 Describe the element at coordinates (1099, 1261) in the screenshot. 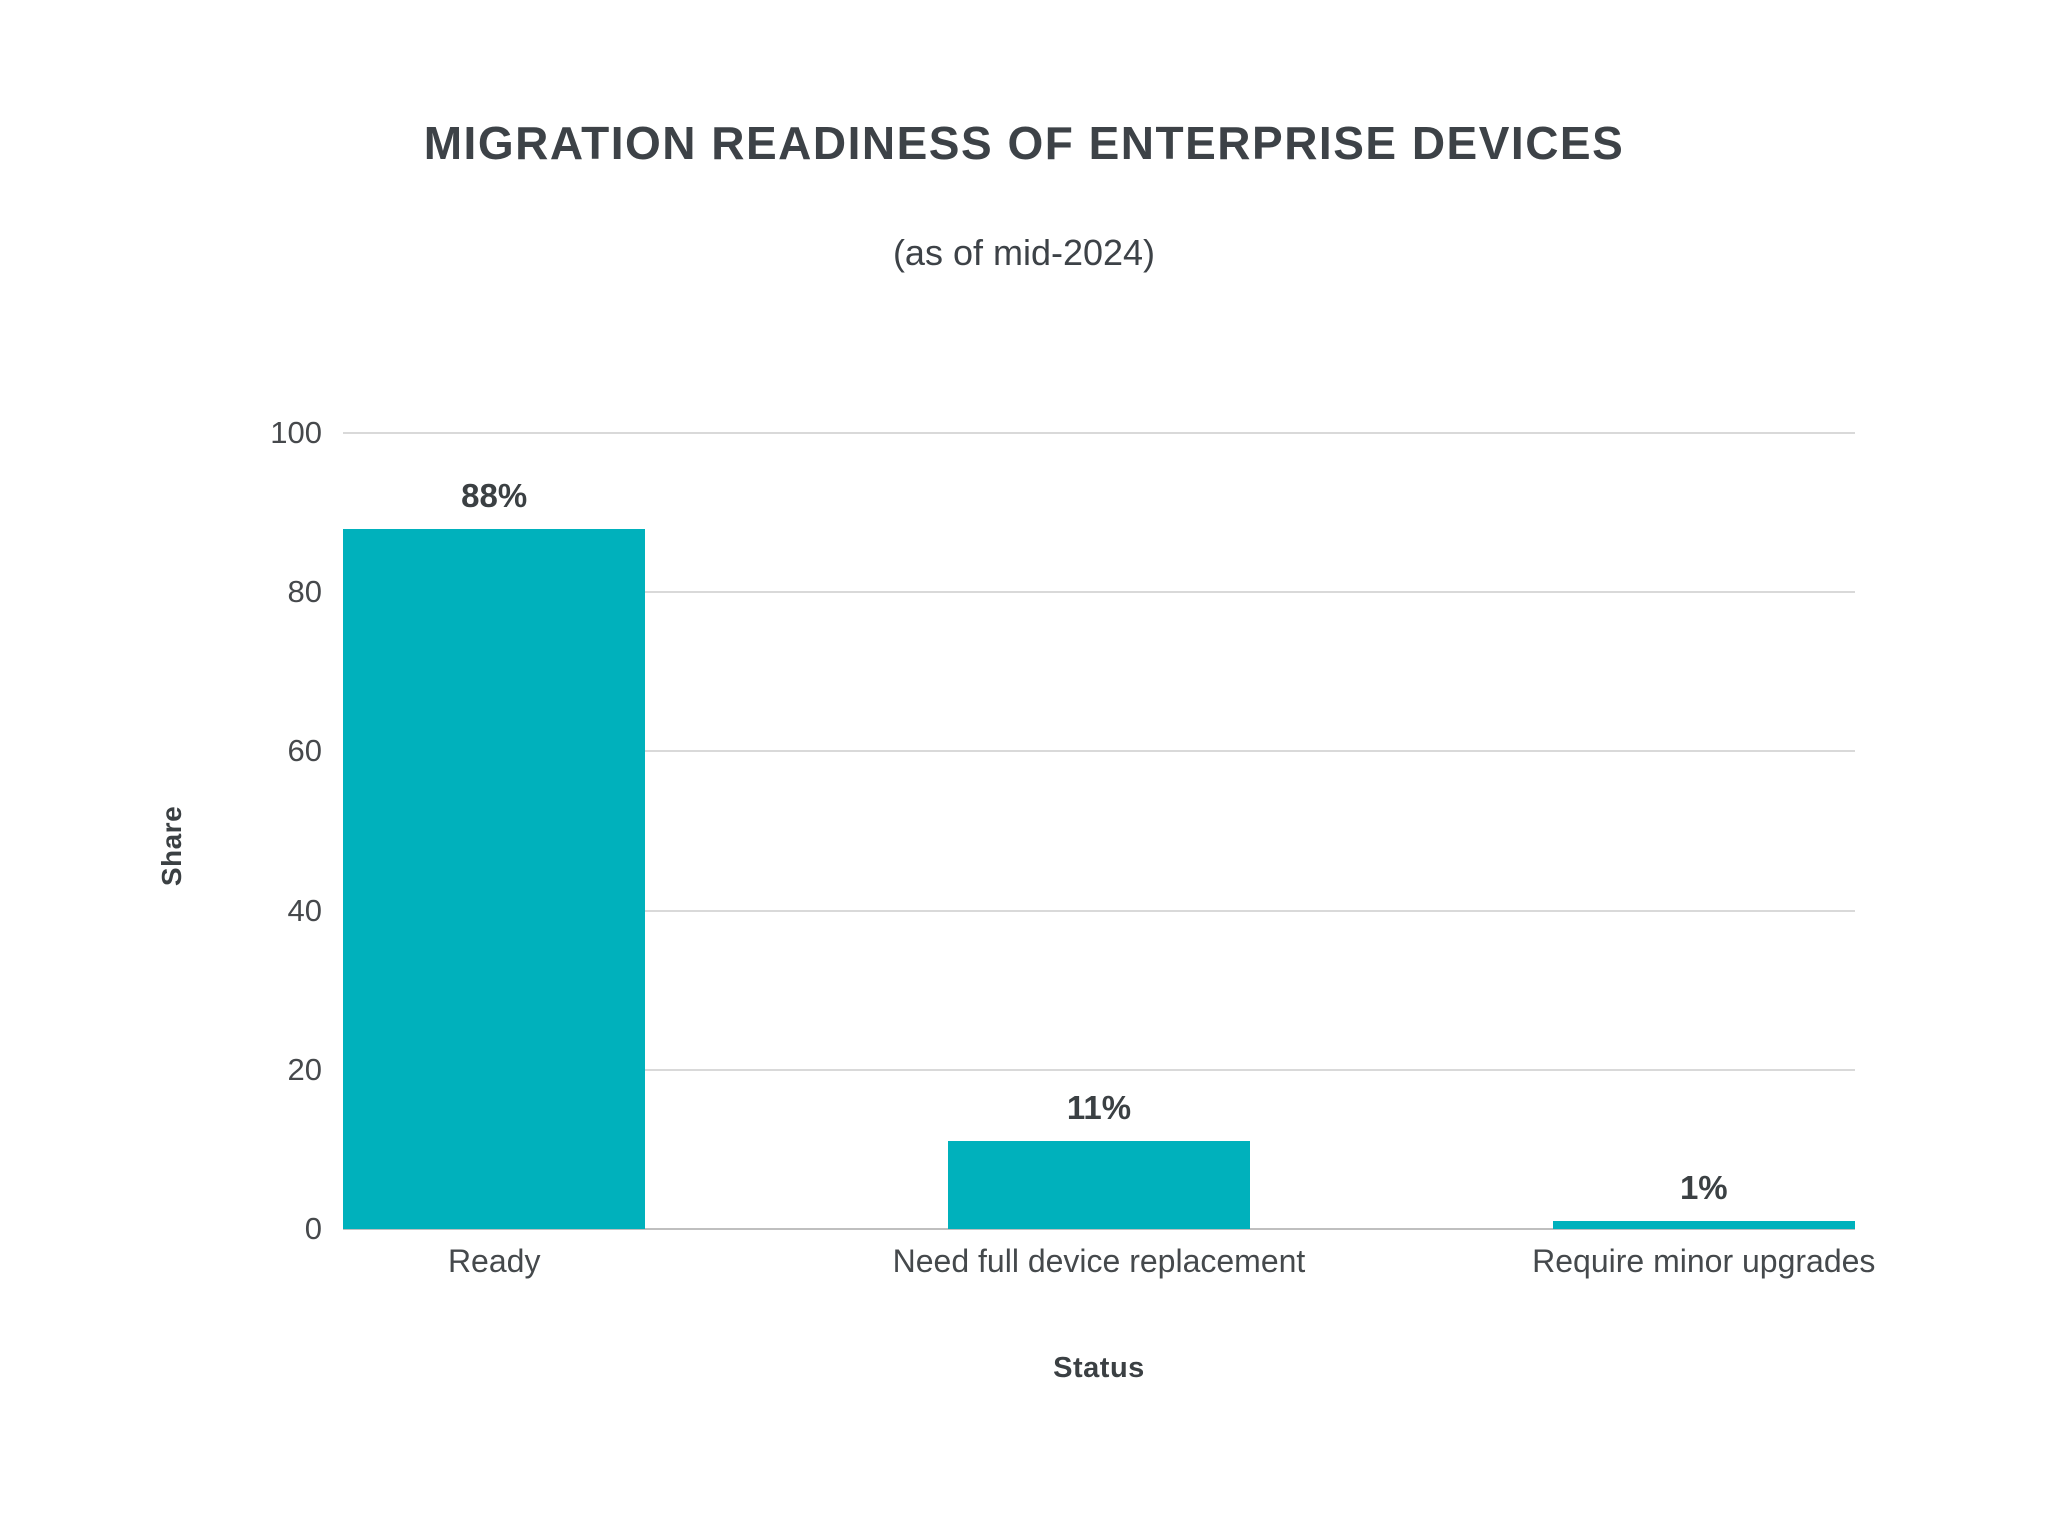

I see `bar-category-label: Need full device replacement` at that location.